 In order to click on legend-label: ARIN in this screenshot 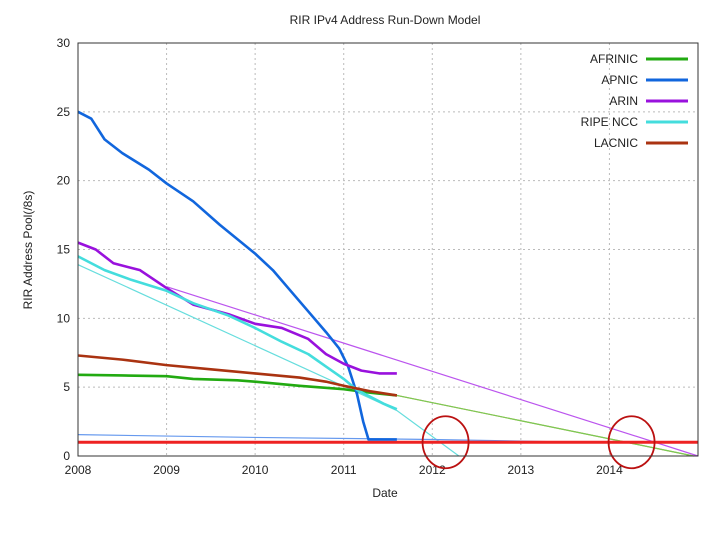, I will do `click(623, 101)`.